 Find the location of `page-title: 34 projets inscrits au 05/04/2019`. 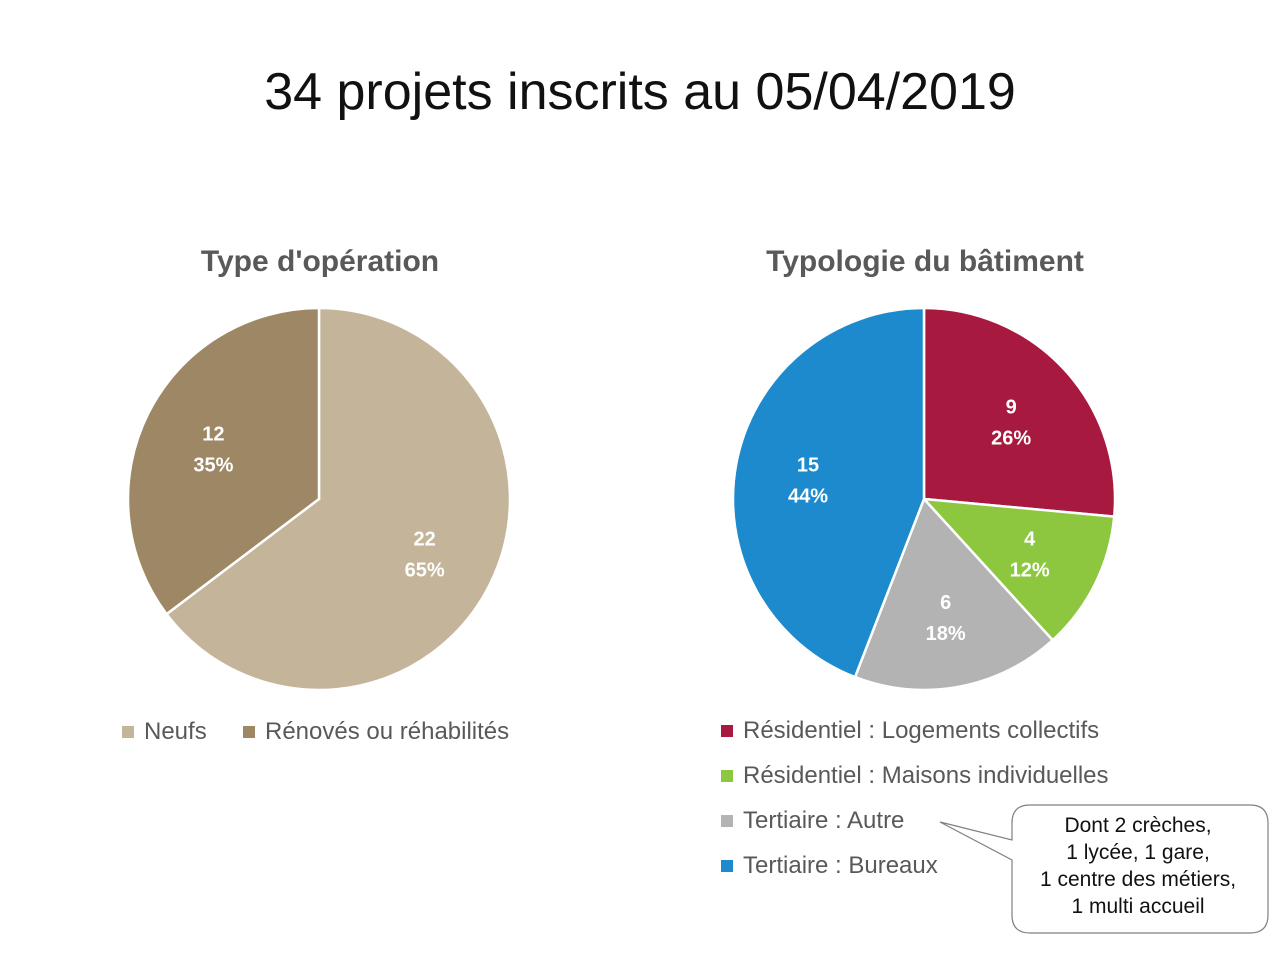

page-title: 34 projets inscrits au 05/04/2019 is located at coordinates (640, 92).